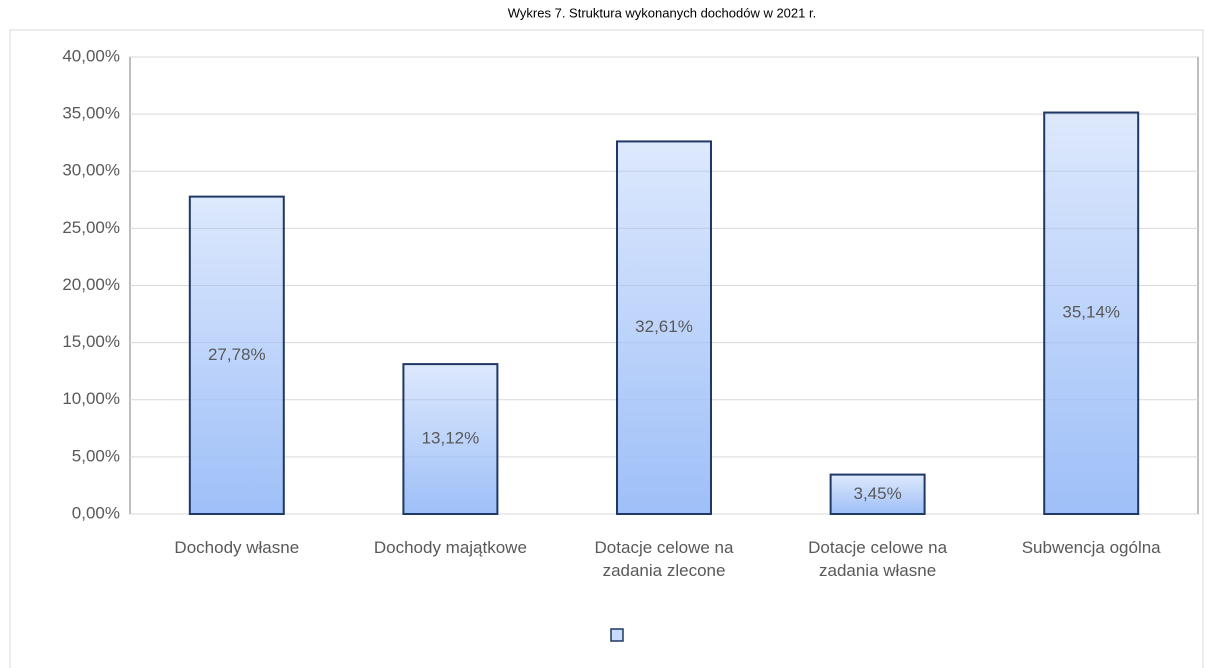 The image size is (1205, 668). I want to click on y-tick-label: 0,00%, so click(96, 512).